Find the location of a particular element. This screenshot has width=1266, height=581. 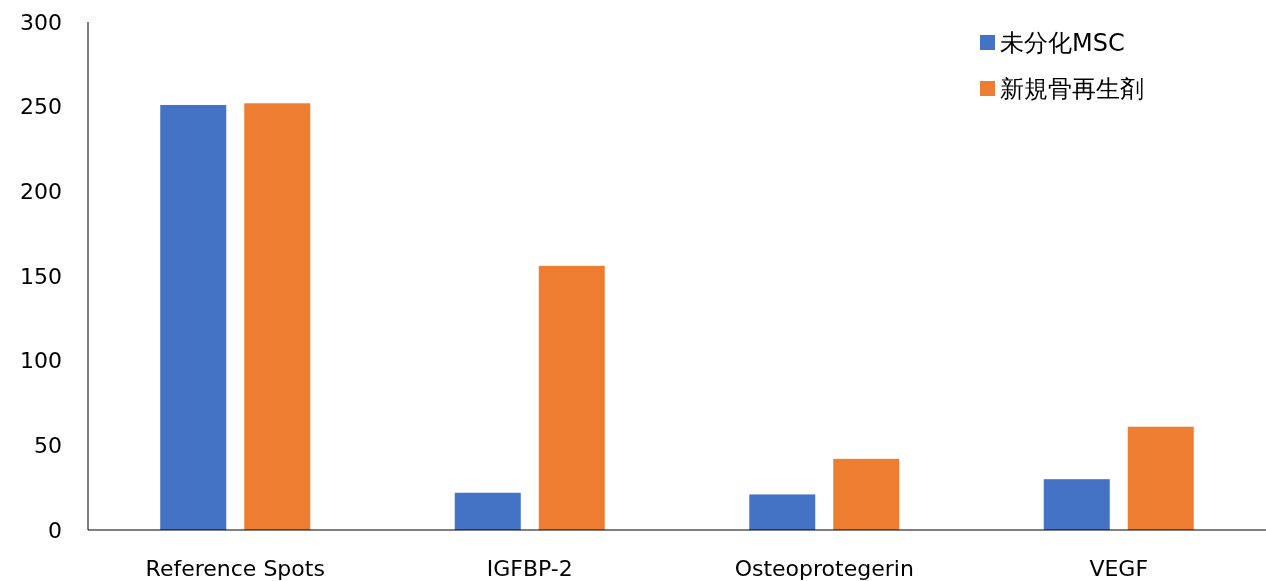

y-tick-label: 200 is located at coordinates (41, 192).